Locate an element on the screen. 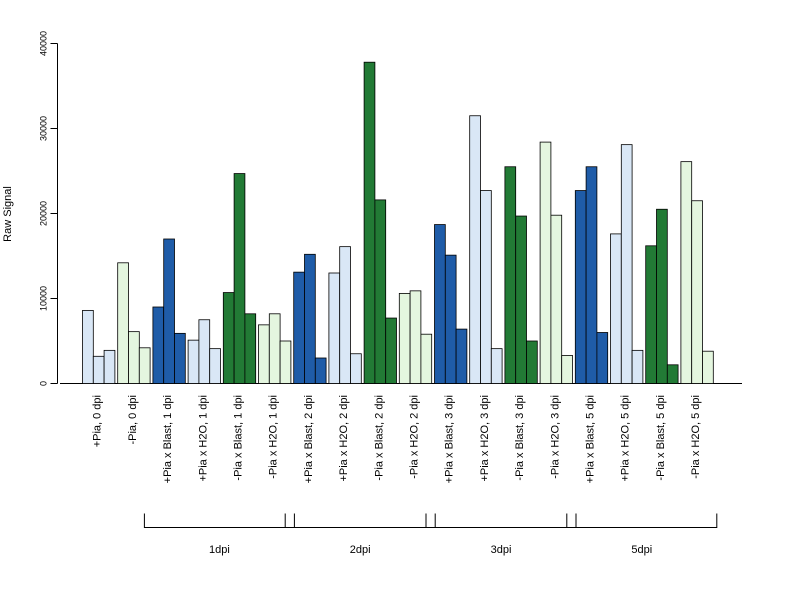 This screenshot has width=800, height=600. category-label: +Pia x Blast, 5 dpi is located at coordinates (591, 439).